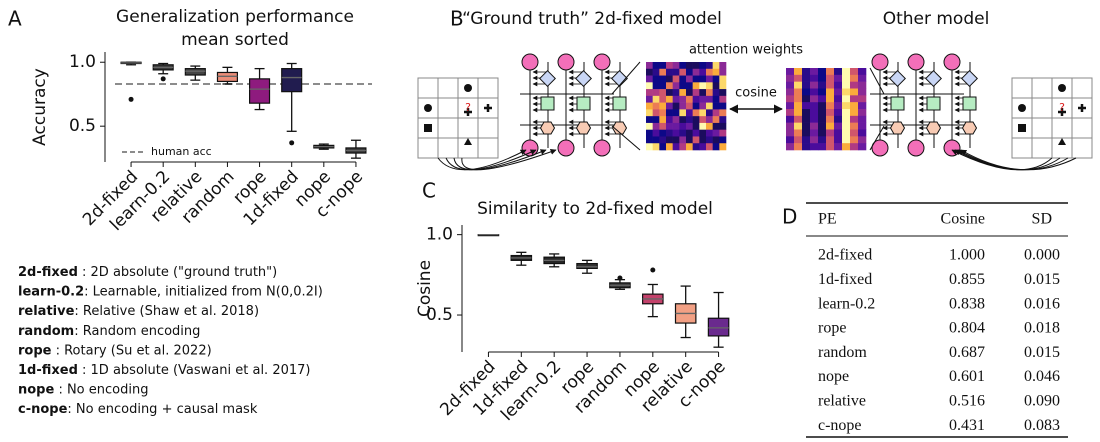 The width and height of the screenshot is (1100, 442). I want to click on y-axis-label: Cosine, so click(425, 288).